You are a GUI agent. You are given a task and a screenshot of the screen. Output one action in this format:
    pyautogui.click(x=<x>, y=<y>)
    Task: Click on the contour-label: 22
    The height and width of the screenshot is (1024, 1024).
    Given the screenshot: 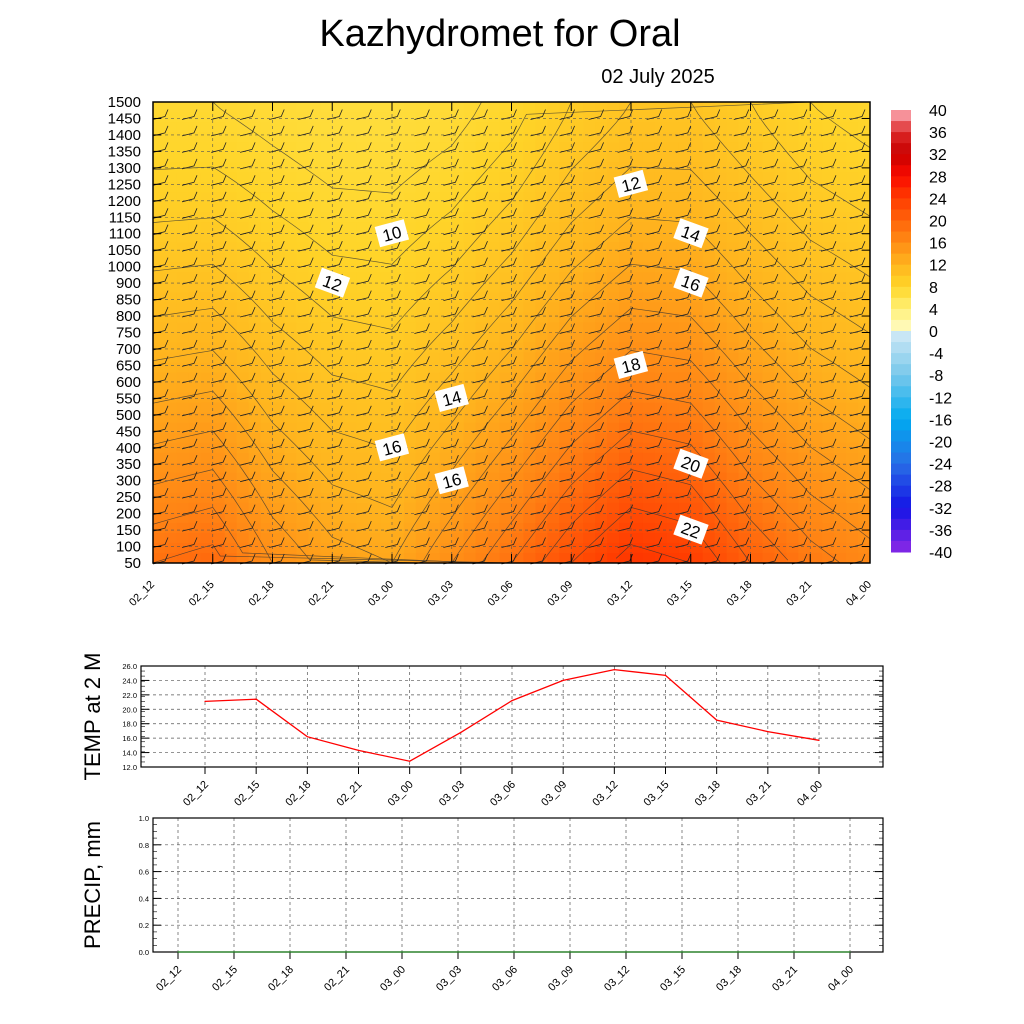 What is the action you would take?
    pyautogui.click(x=691, y=529)
    